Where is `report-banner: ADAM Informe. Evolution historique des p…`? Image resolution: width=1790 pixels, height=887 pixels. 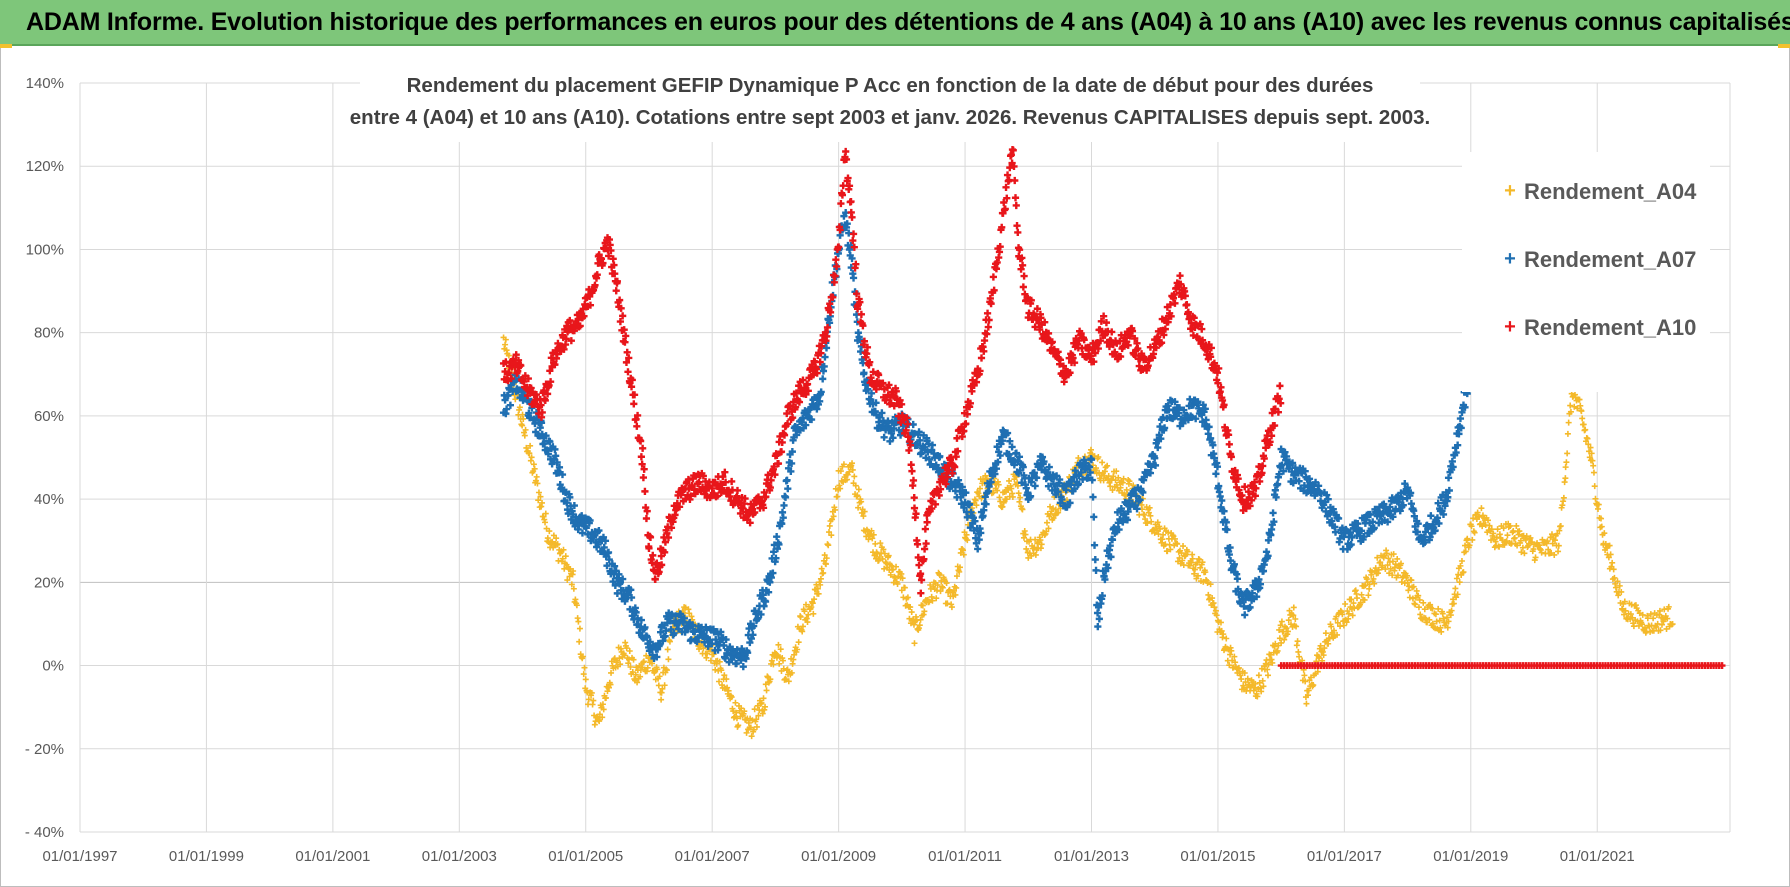 report-banner: ADAM Informe. Evolution historique des p… is located at coordinates (895, 23).